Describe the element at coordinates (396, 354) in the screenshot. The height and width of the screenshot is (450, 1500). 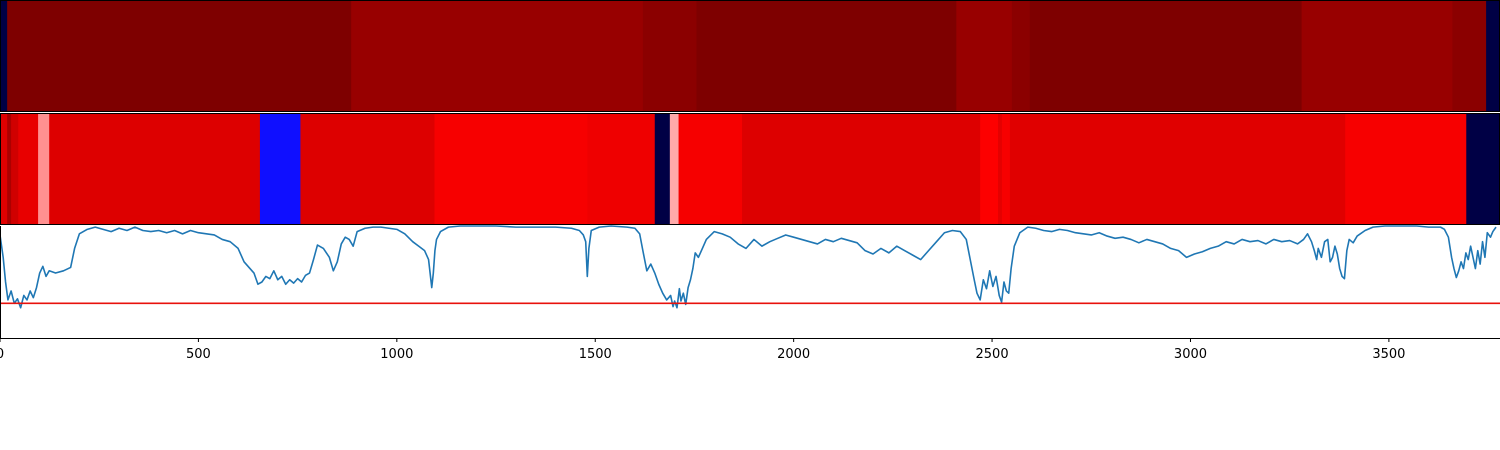
I see `x-tick-label: 1000` at that location.